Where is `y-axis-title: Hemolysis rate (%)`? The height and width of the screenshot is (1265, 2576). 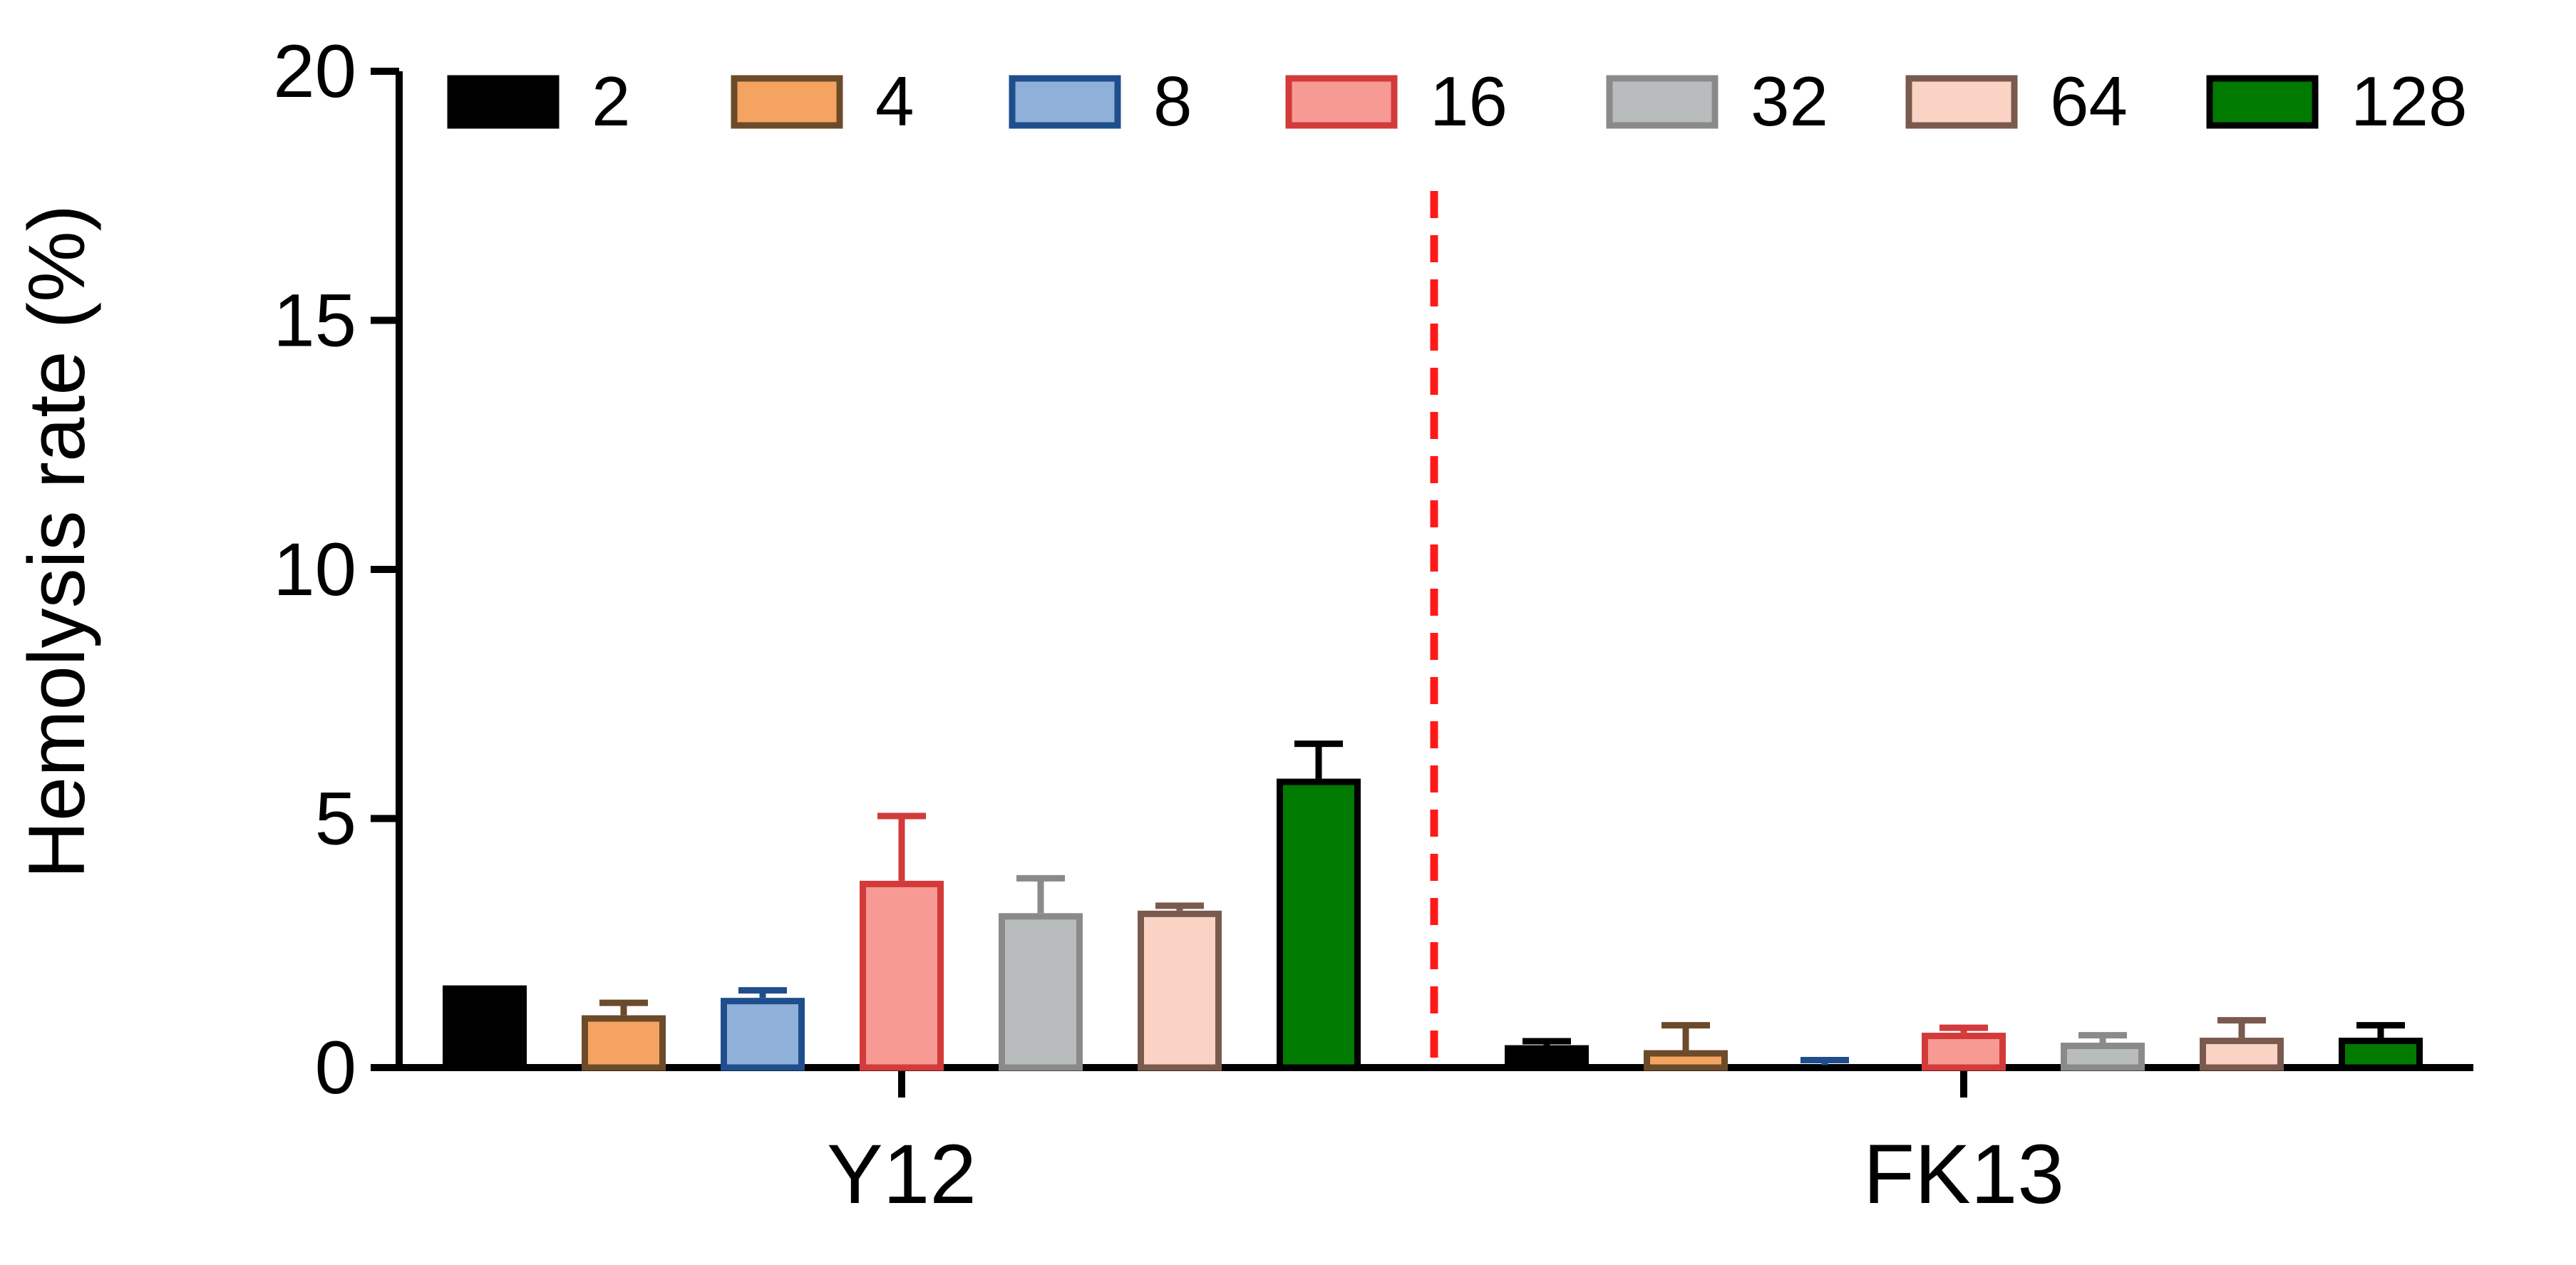
y-axis-title: Hemolysis rate (%) is located at coordinates (56, 542).